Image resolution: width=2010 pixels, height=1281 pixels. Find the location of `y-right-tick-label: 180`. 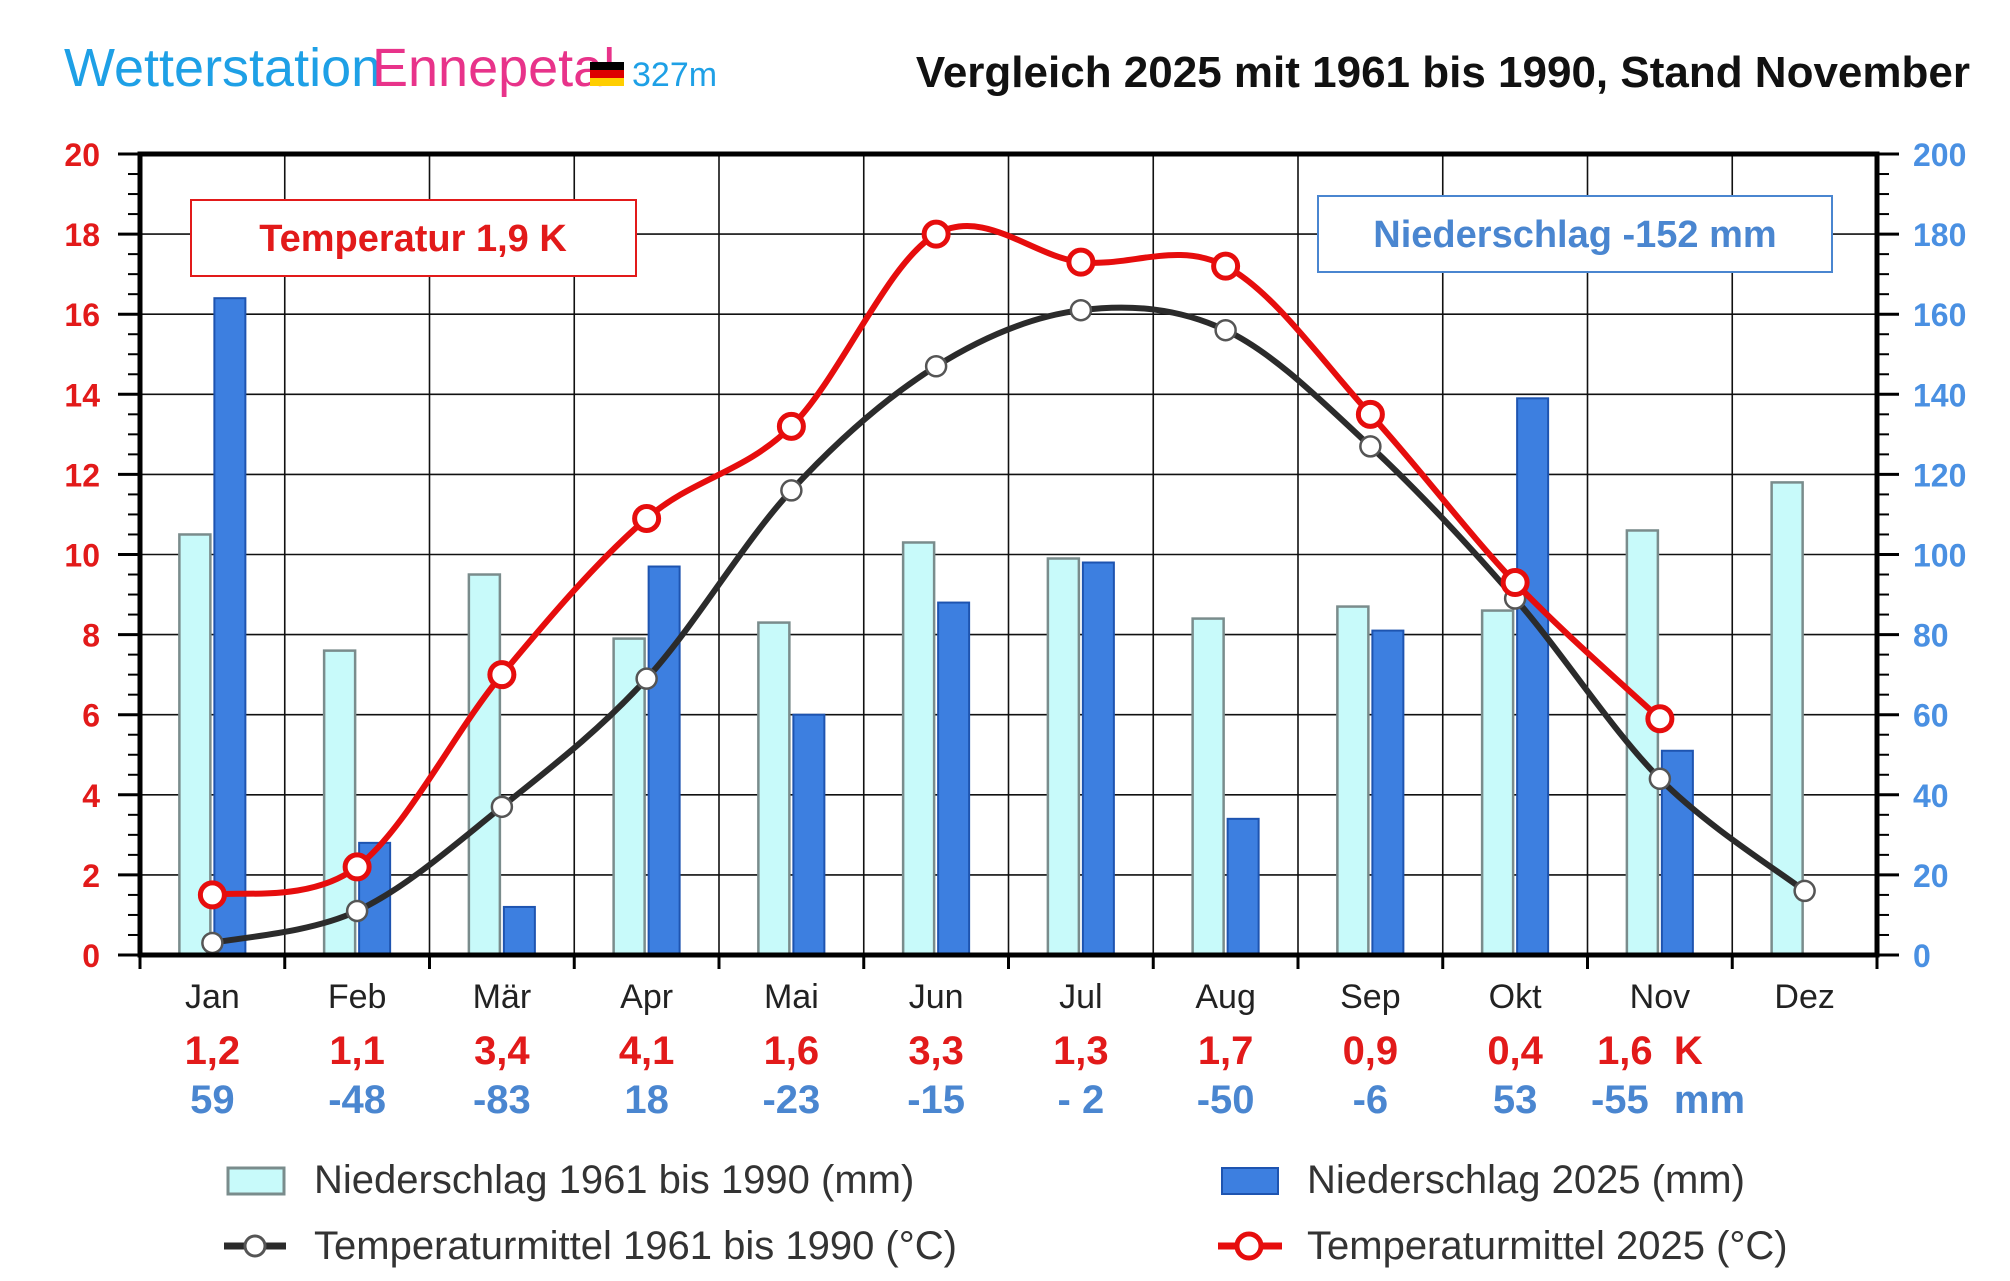

y-right-tick-label: 180 is located at coordinates (1939, 235).